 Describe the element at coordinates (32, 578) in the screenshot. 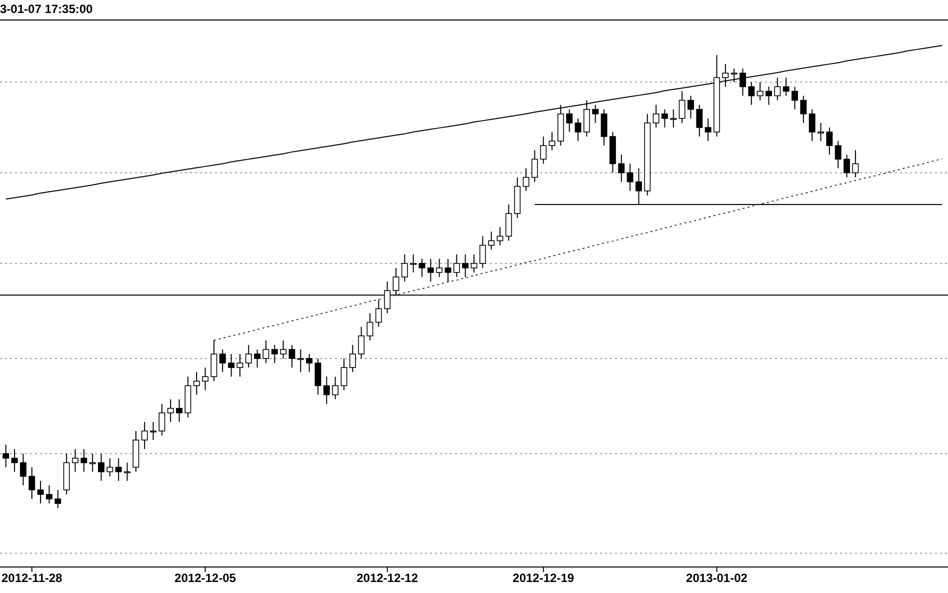

I see `x-tick-label: 2012-11-28` at that location.